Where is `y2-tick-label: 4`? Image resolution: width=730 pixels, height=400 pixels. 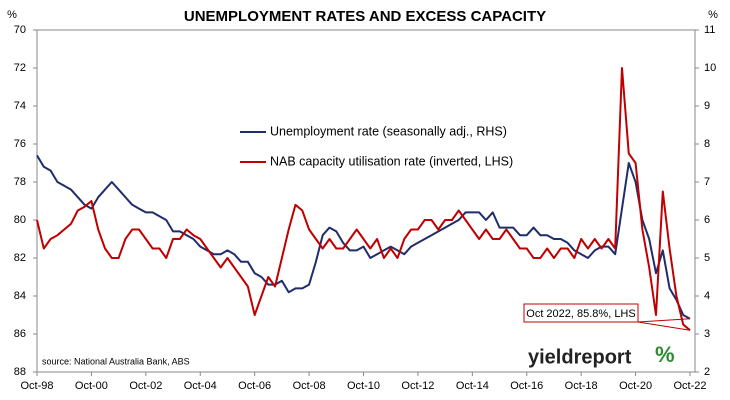 y2-tick-label: 4 is located at coordinates (707, 296).